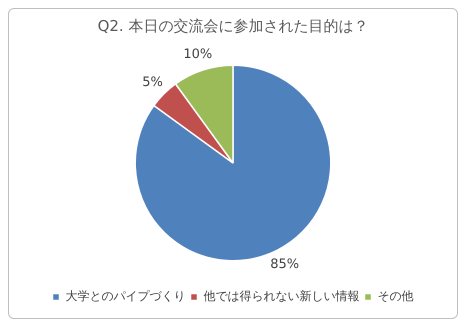 The height and width of the screenshot is (327, 466). Describe the element at coordinates (126, 296) in the screenshot. I see `legend-label: 大学とのパイプづくり` at that location.